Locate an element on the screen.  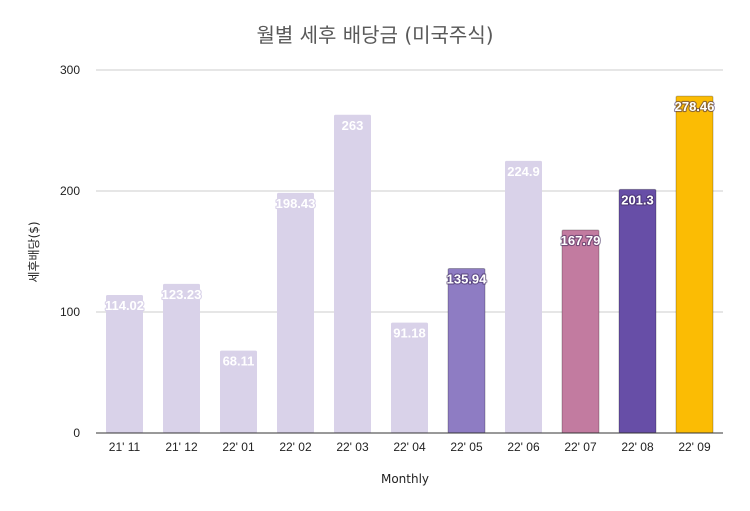
x-tick-label: 22' 09 is located at coordinates (694, 447).